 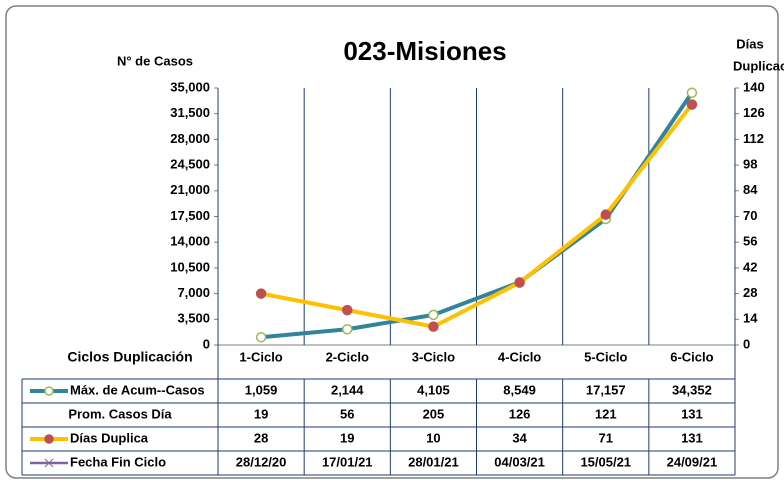 What do you see at coordinates (750, 292) in the screenshot?
I see `y2-tick-label: 28` at bounding box center [750, 292].